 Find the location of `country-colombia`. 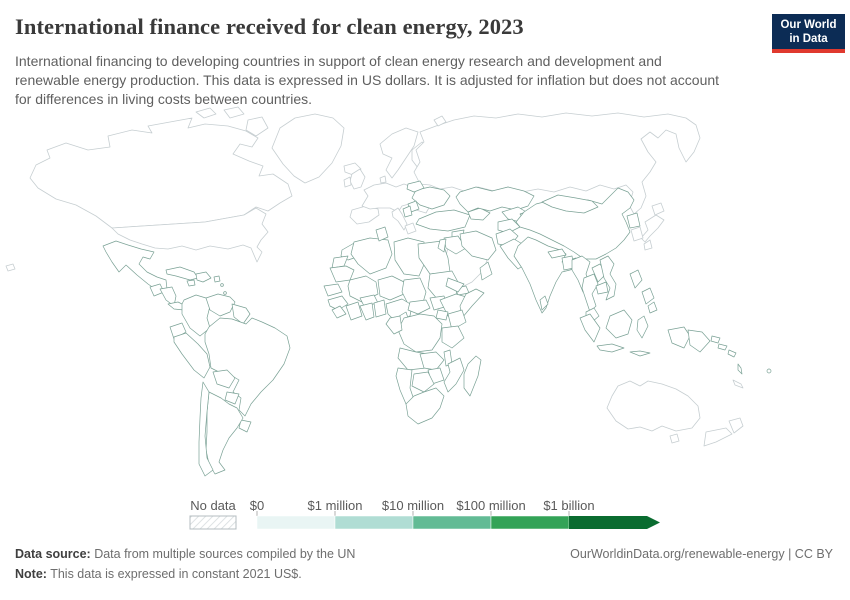

country-colombia is located at coordinates (196, 315).